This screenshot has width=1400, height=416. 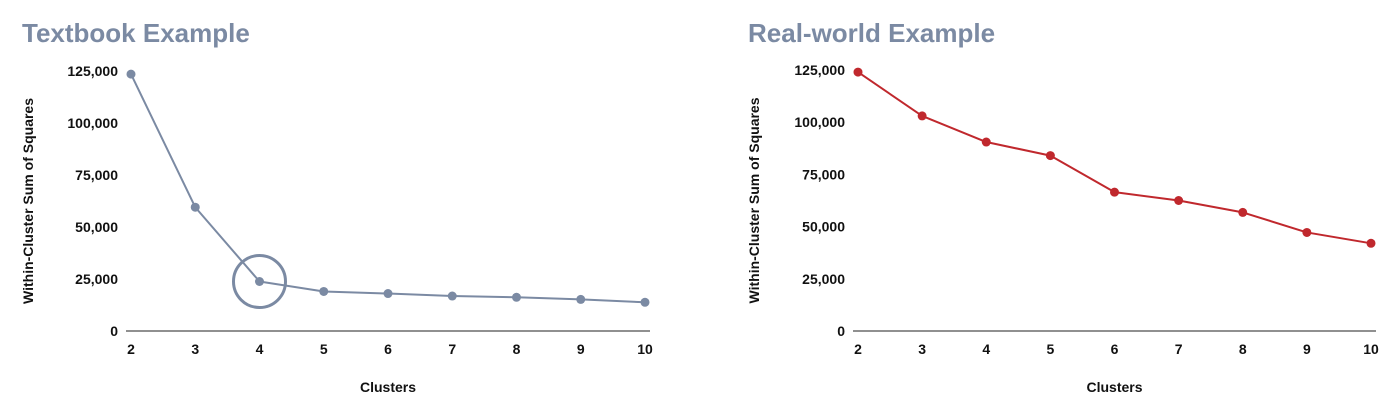 I want to click on chart-title: Textbook Example, so click(x=136, y=33).